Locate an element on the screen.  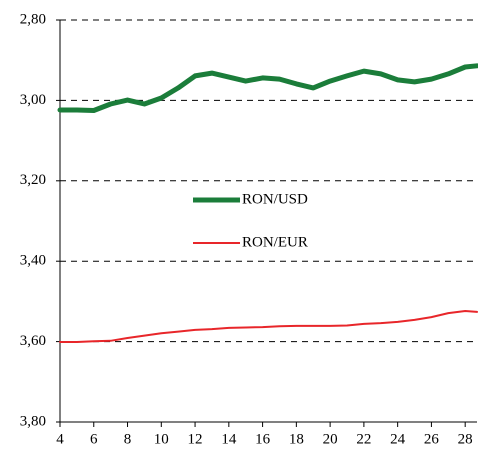
legend-label: RON/EUR is located at coordinates (275, 242).